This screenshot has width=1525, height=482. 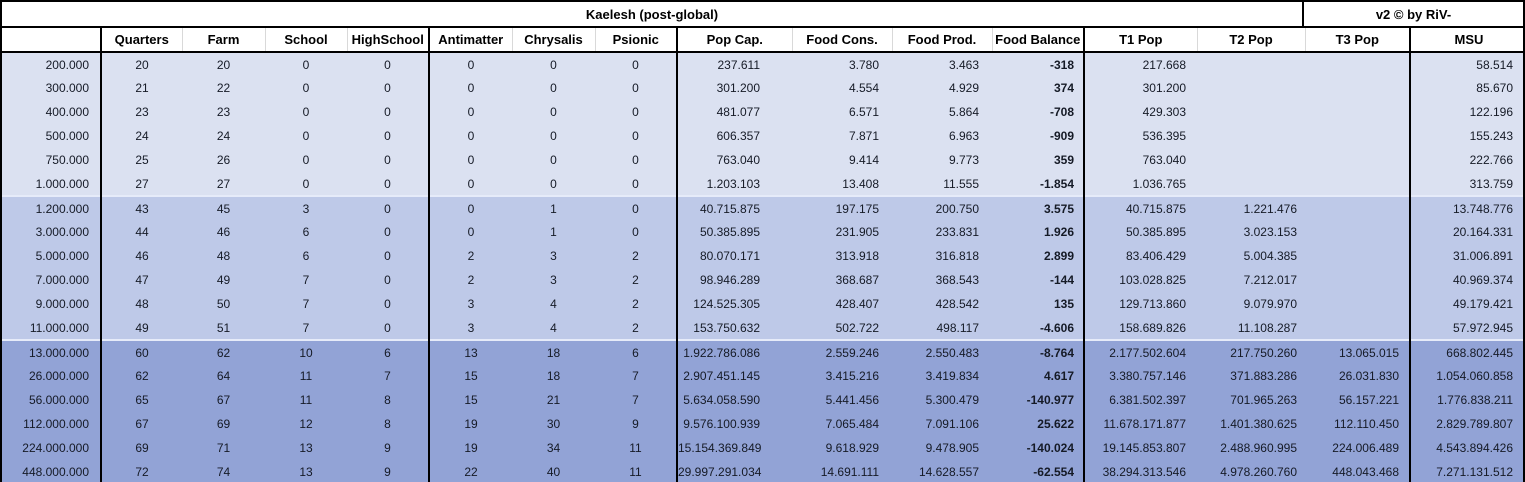 What do you see at coordinates (306, 112) in the screenshot?
I see `cell-school: 0` at bounding box center [306, 112].